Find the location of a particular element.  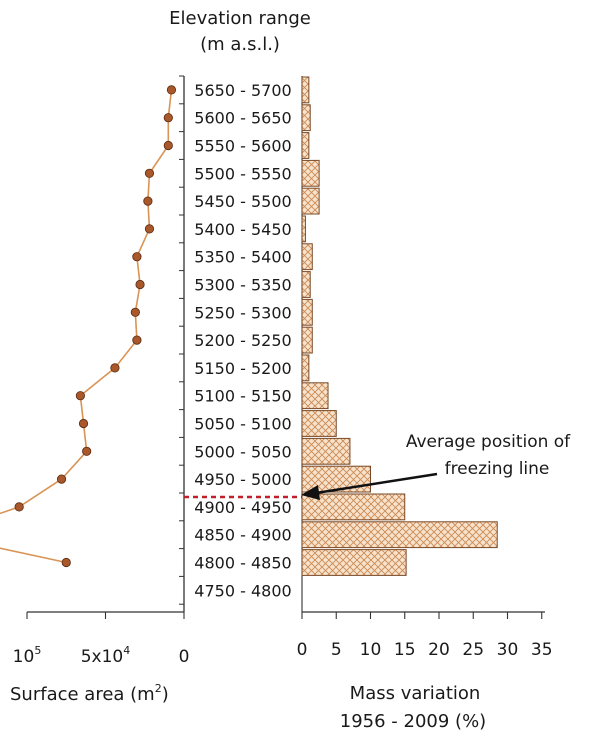

elevation-tick-label: 5250 - 5300 is located at coordinates (242, 312).